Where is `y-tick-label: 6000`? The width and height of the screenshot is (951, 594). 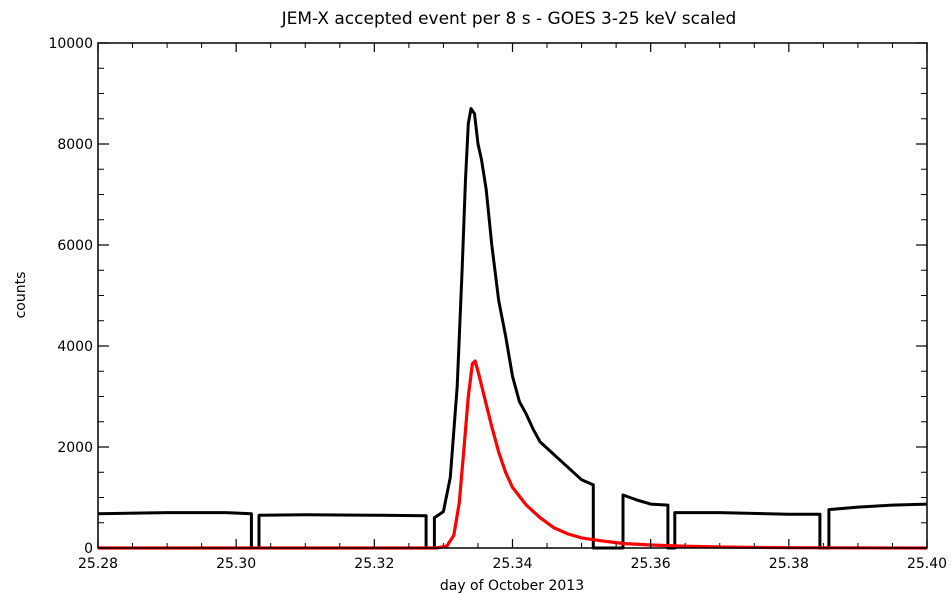 y-tick-label: 6000 is located at coordinates (75, 246).